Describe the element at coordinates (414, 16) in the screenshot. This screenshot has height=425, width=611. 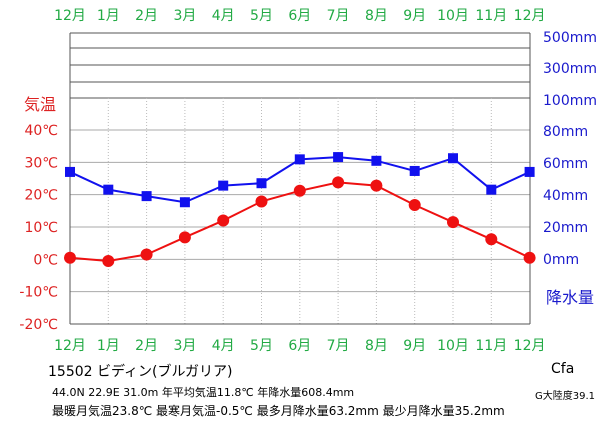
I see `month-label-top: 9月` at that location.